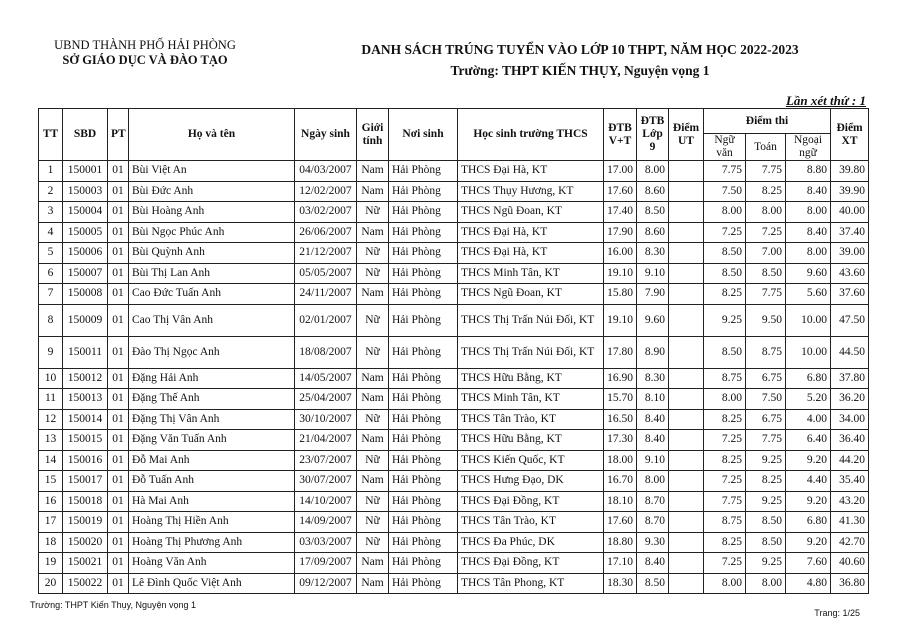 Image resolution: width=900 pixels, height=630 pixels. I want to click on table-cell: THCS Đa Phúc, DK, so click(530, 542).